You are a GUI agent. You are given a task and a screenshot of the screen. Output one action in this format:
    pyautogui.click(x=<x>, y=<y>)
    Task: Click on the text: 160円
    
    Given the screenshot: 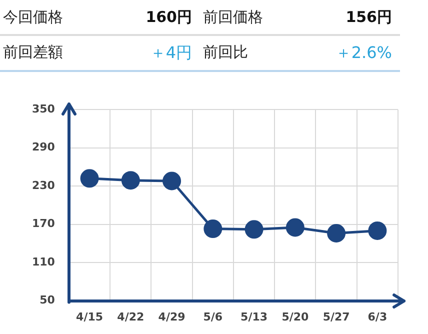 What is the action you would take?
    pyautogui.click(x=169, y=17)
    